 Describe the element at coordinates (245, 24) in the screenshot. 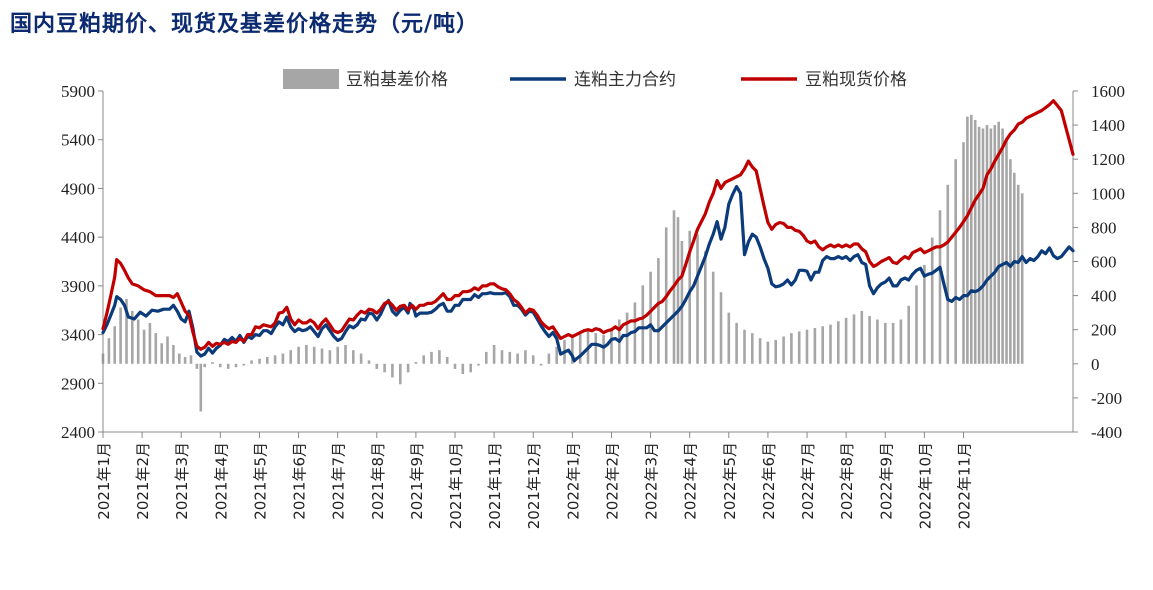

I see `chart-title: 国内豆粕期价、现货及基差价格走势（元/吨）` at that location.